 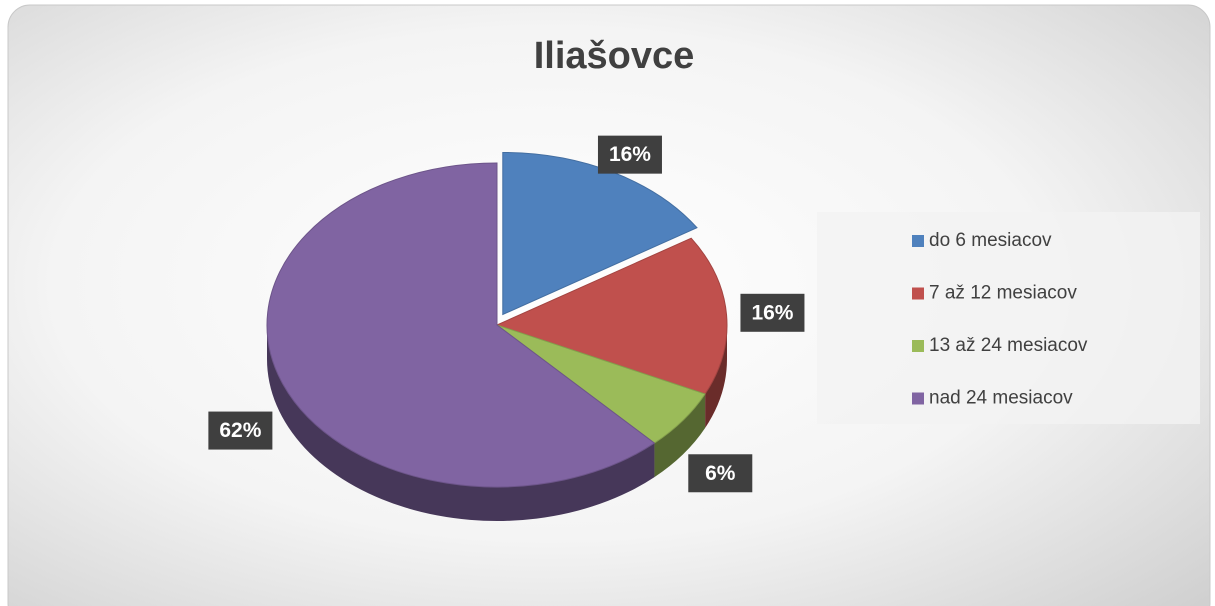 I want to click on chart-title: Iliašovce, so click(x=614, y=56).